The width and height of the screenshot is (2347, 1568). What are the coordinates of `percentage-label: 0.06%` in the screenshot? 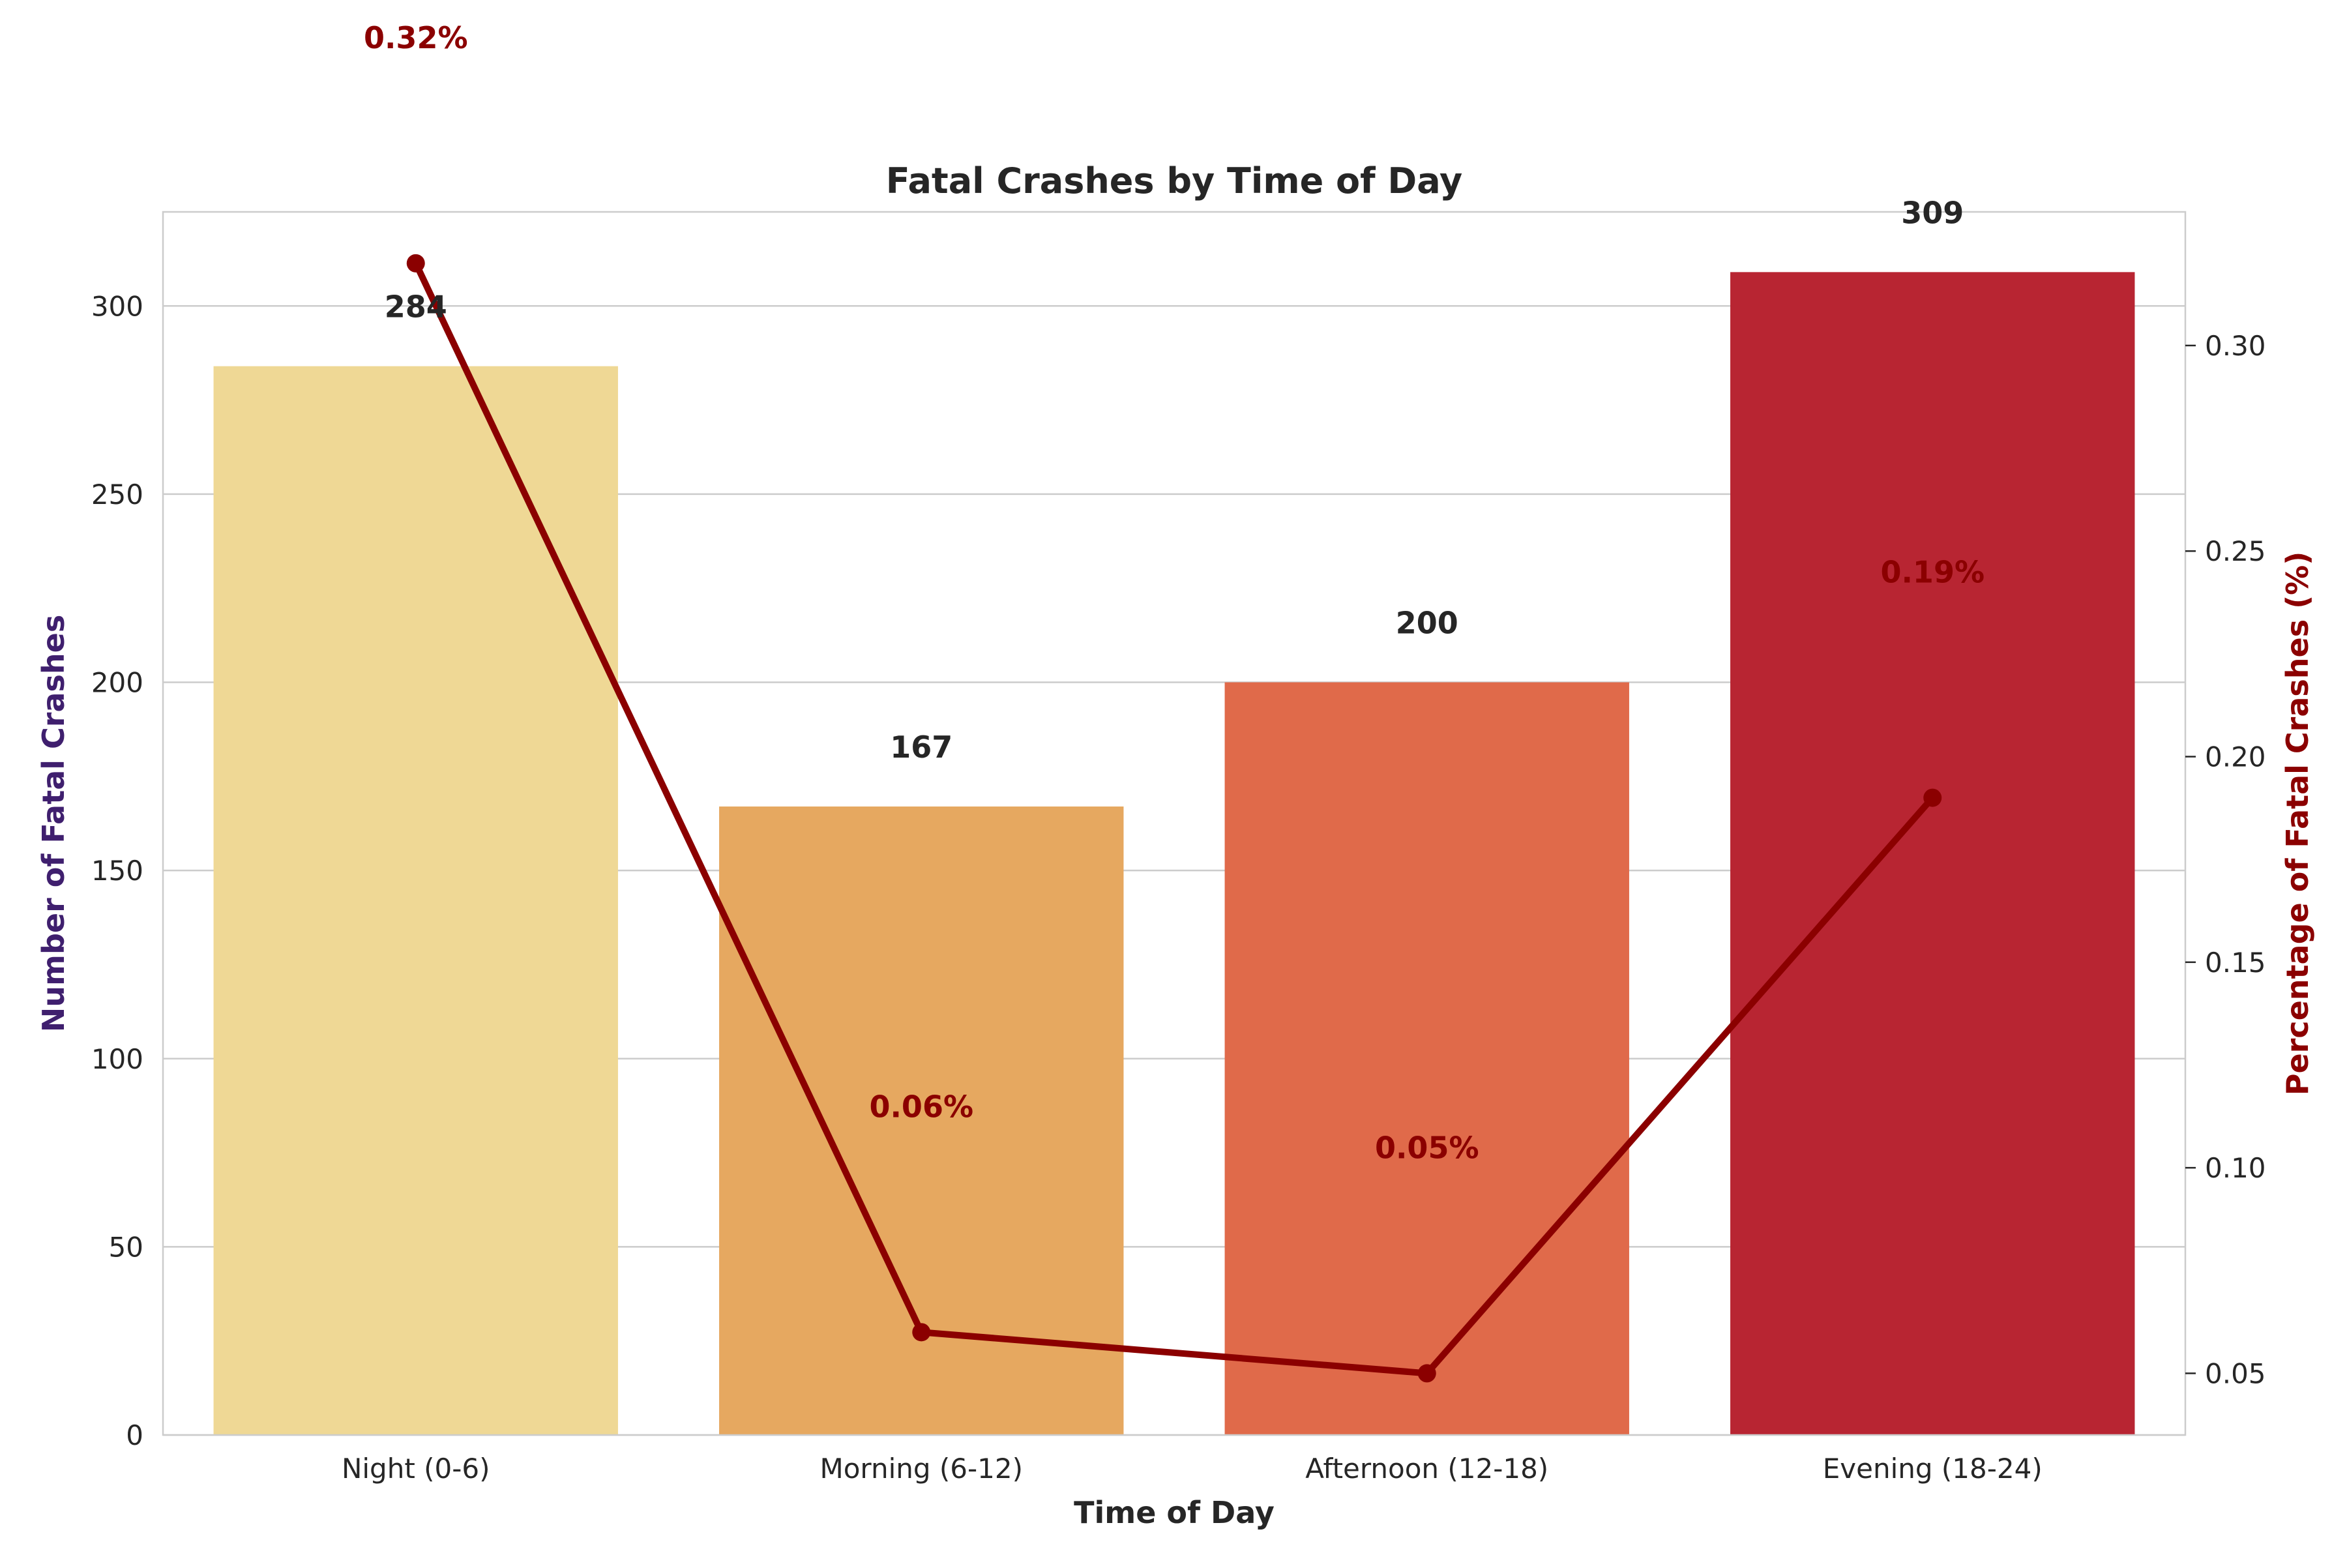 It's located at (921, 1107).